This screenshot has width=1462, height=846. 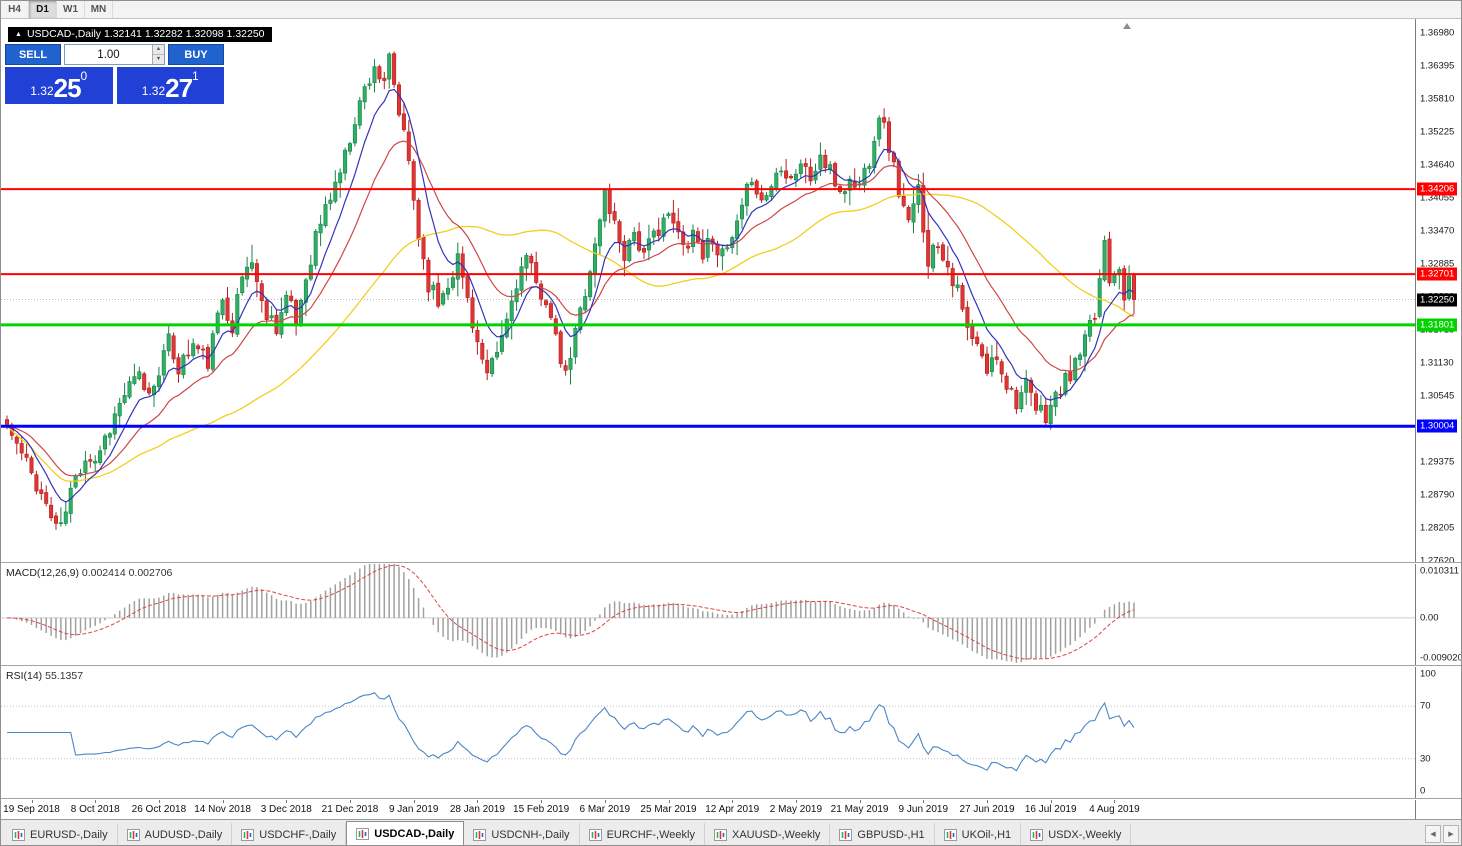 What do you see at coordinates (175, 834) in the screenshot?
I see `tab-audusd-daily: AUDUSD-,Daily` at bounding box center [175, 834].